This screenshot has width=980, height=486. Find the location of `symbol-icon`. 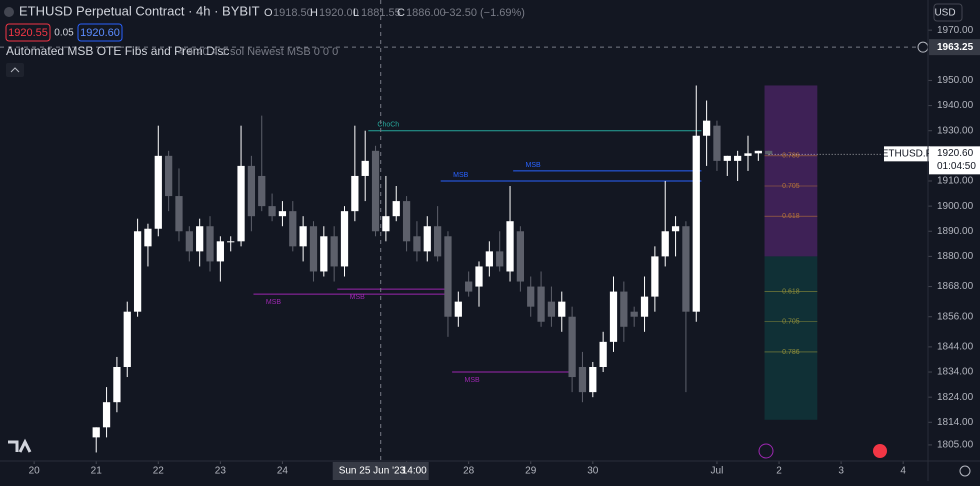

symbol-icon is located at coordinates (9, 12).